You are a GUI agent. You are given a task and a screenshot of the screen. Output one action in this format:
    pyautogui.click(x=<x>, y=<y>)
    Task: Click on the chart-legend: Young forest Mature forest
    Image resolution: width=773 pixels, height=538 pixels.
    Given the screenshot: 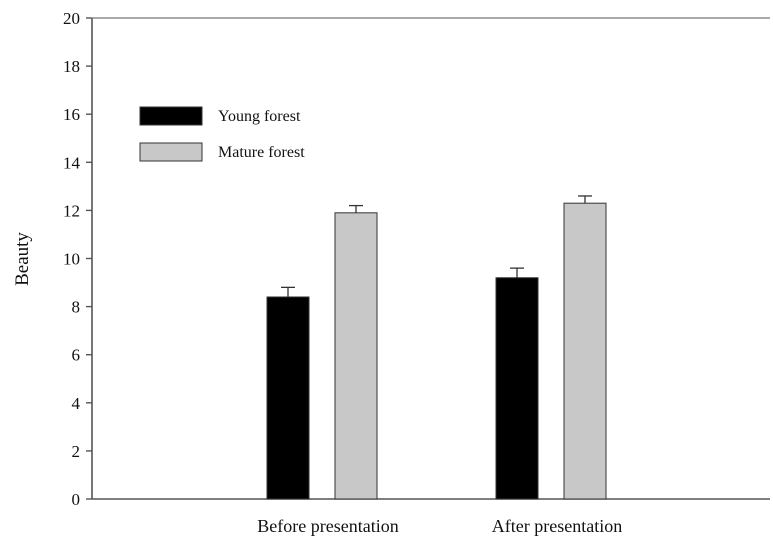 What is the action you would take?
    pyautogui.click(x=222, y=134)
    